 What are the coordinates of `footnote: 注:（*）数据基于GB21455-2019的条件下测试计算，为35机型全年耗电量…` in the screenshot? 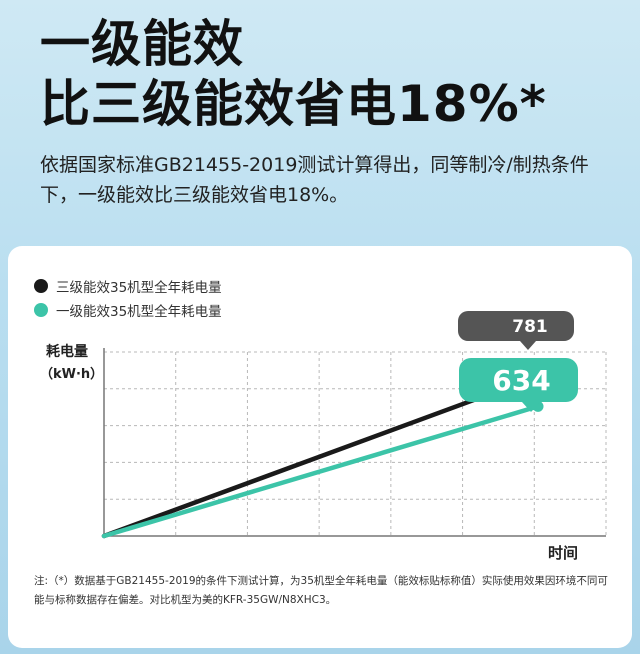 It's located at (321, 590).